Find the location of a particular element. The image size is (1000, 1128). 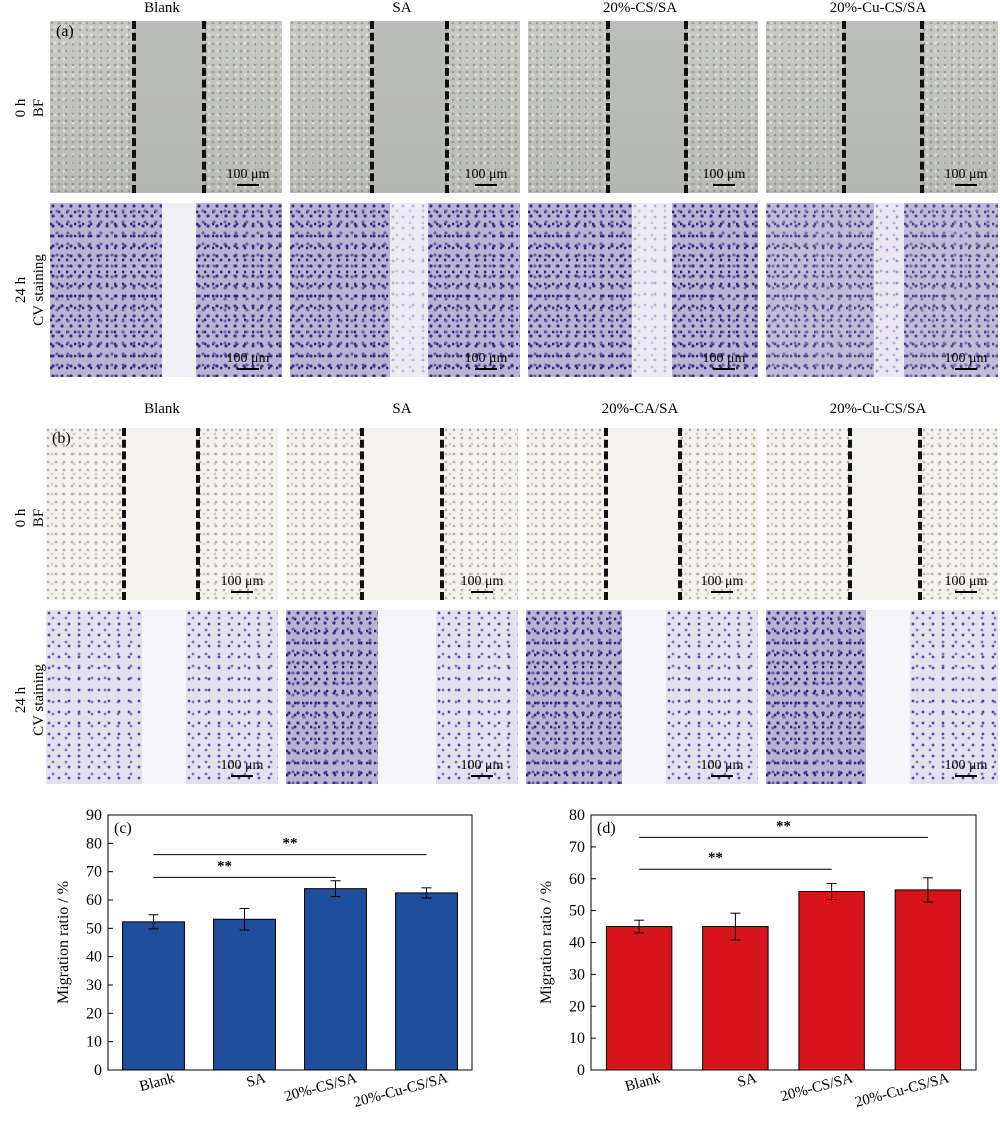

panel-a-letter: (a) is located at coordinates (65, 31).